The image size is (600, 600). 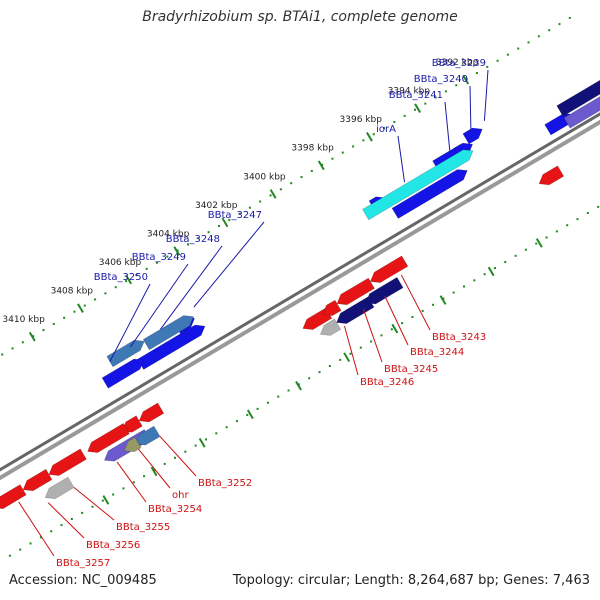 What do you see at coordinates (264, 177) in the screenshot?
I see `tick-label: 3400 kbp` at bounding box center [264, 177].